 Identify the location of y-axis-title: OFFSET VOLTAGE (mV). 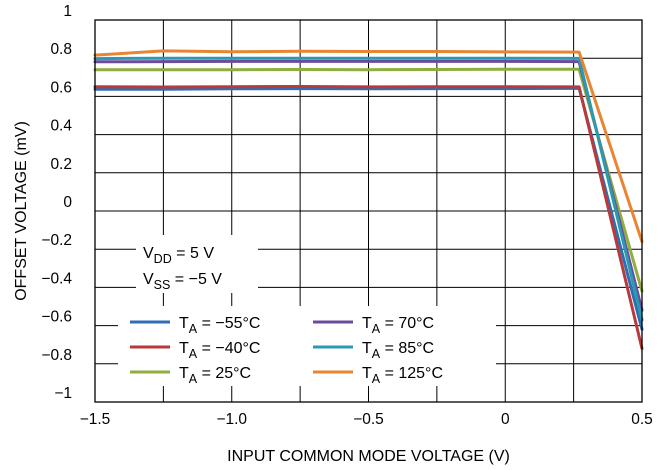
(21, 211).